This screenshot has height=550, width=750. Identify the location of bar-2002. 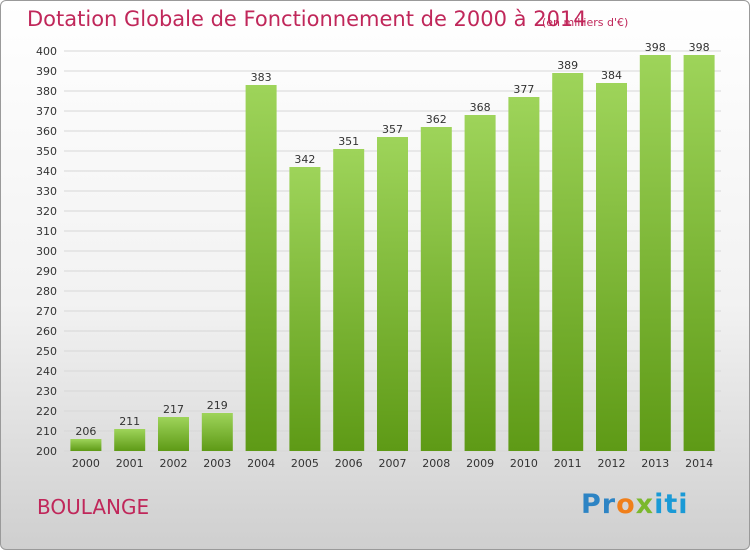
(173, 434).